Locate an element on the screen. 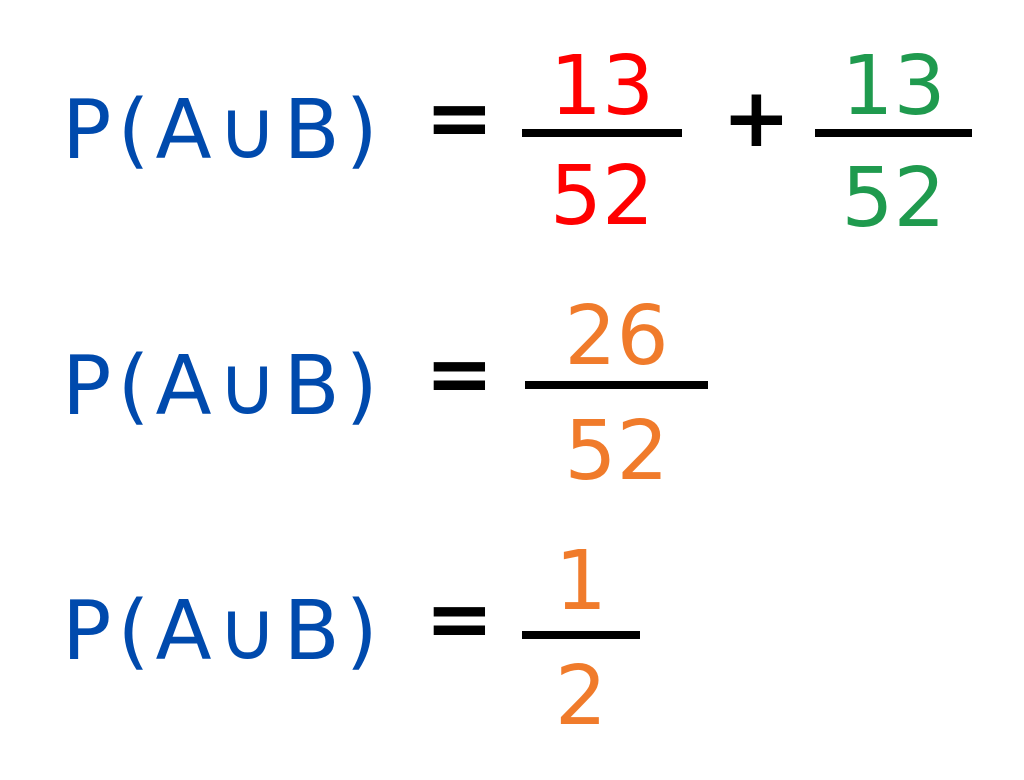 The image size is (1024, 780). fraction-13-52-red: 13 52 is located at coordinates (602, 120).